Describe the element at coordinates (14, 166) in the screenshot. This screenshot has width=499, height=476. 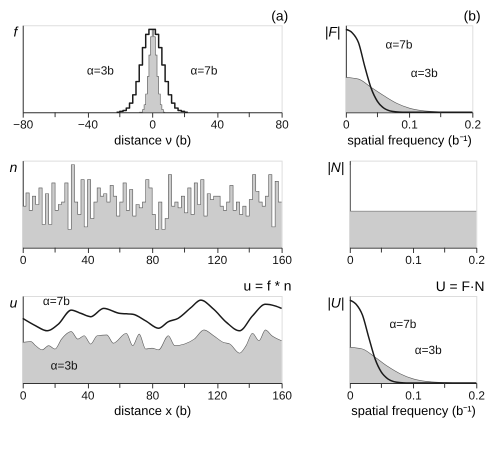
I see `y-axis-title: n` at that location.